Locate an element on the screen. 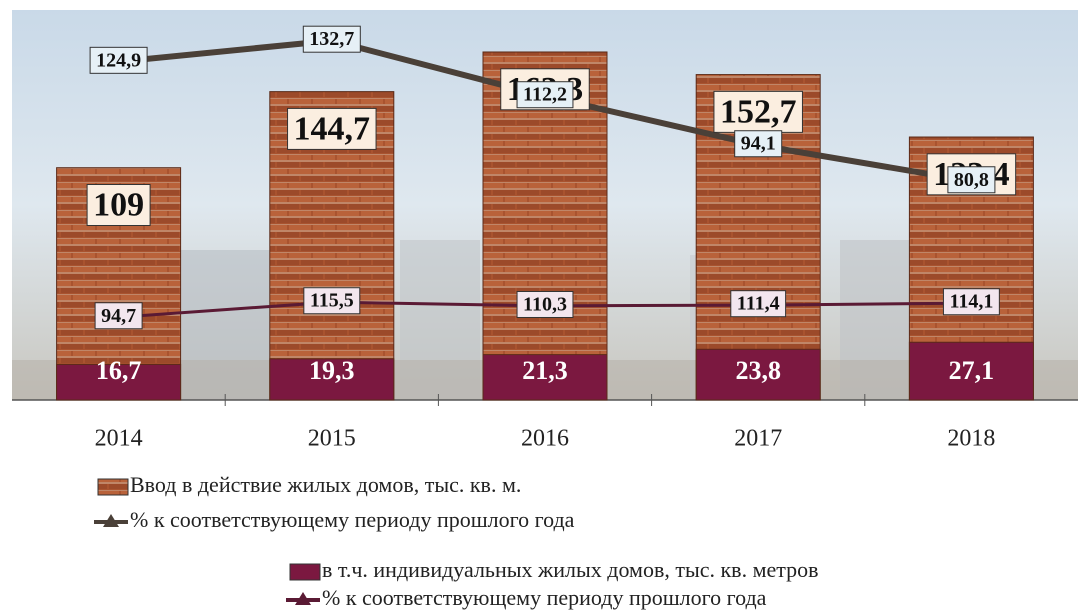  point-value-label: 115,5 is located at coordinates (332, 301).